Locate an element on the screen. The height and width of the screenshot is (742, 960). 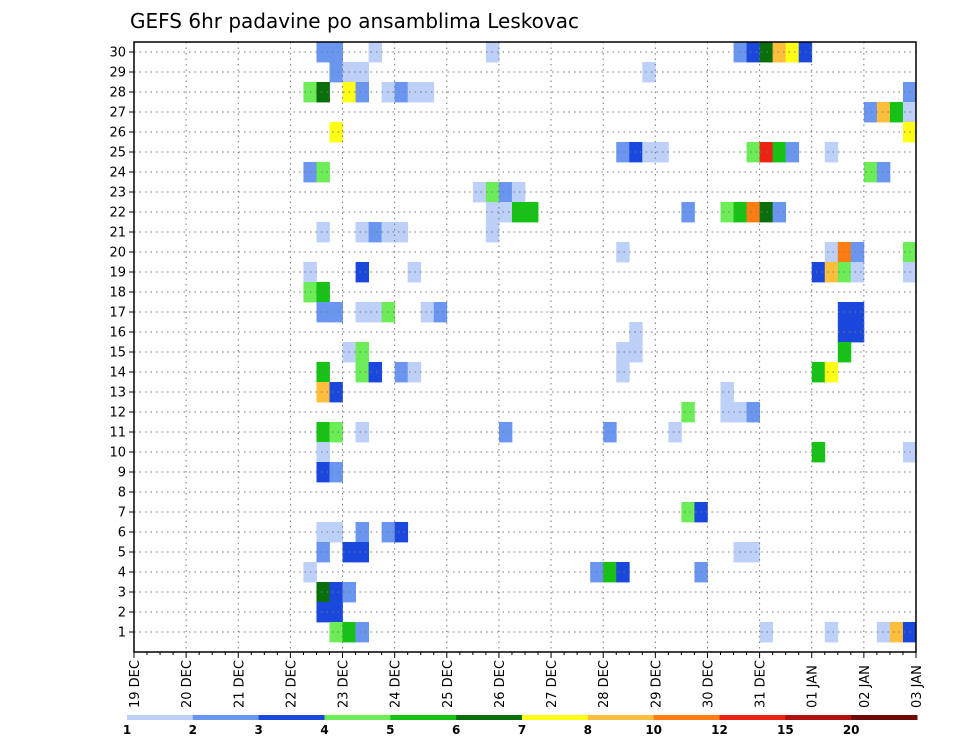
color-legend: 1 2 3 4 5 6 7 8 10 12 15 20 is located at coordinates (520, 726).